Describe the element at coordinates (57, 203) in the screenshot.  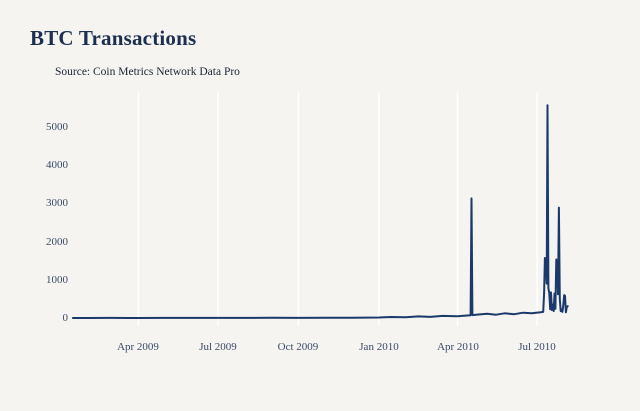
I see `y-tick-label: 3000` at that location.